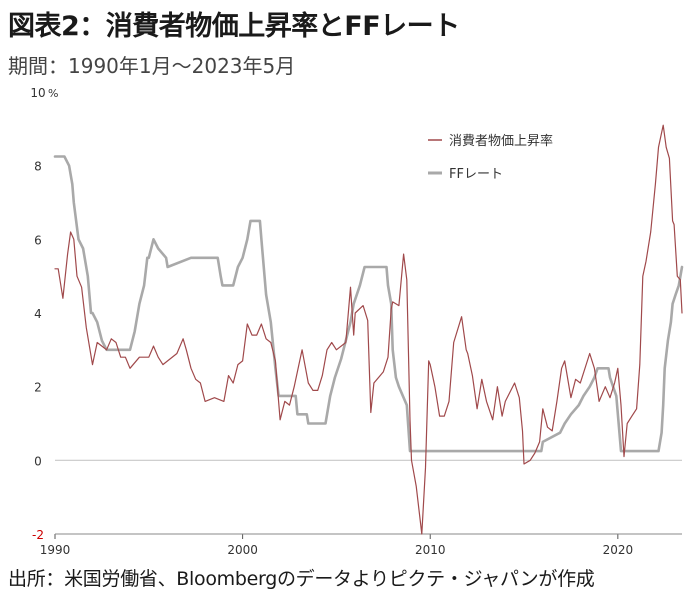 This screenshot has height=600, width=695. I want to click on y-axis-unit: %, so click(53, 93).